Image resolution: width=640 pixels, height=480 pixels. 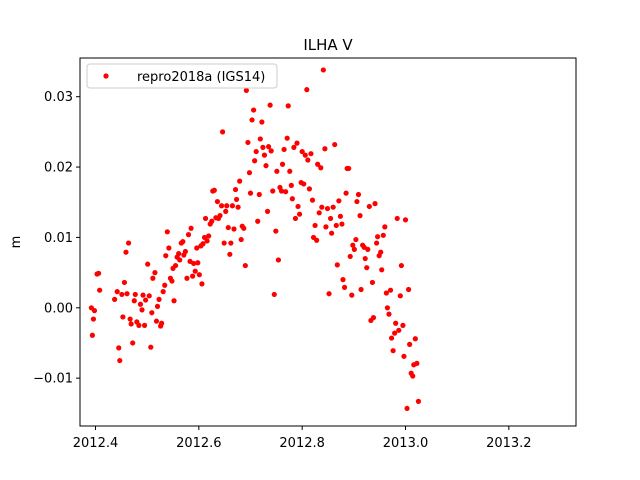 I want to click on y-tick-label: 0.03, so click(x=58, y=97).